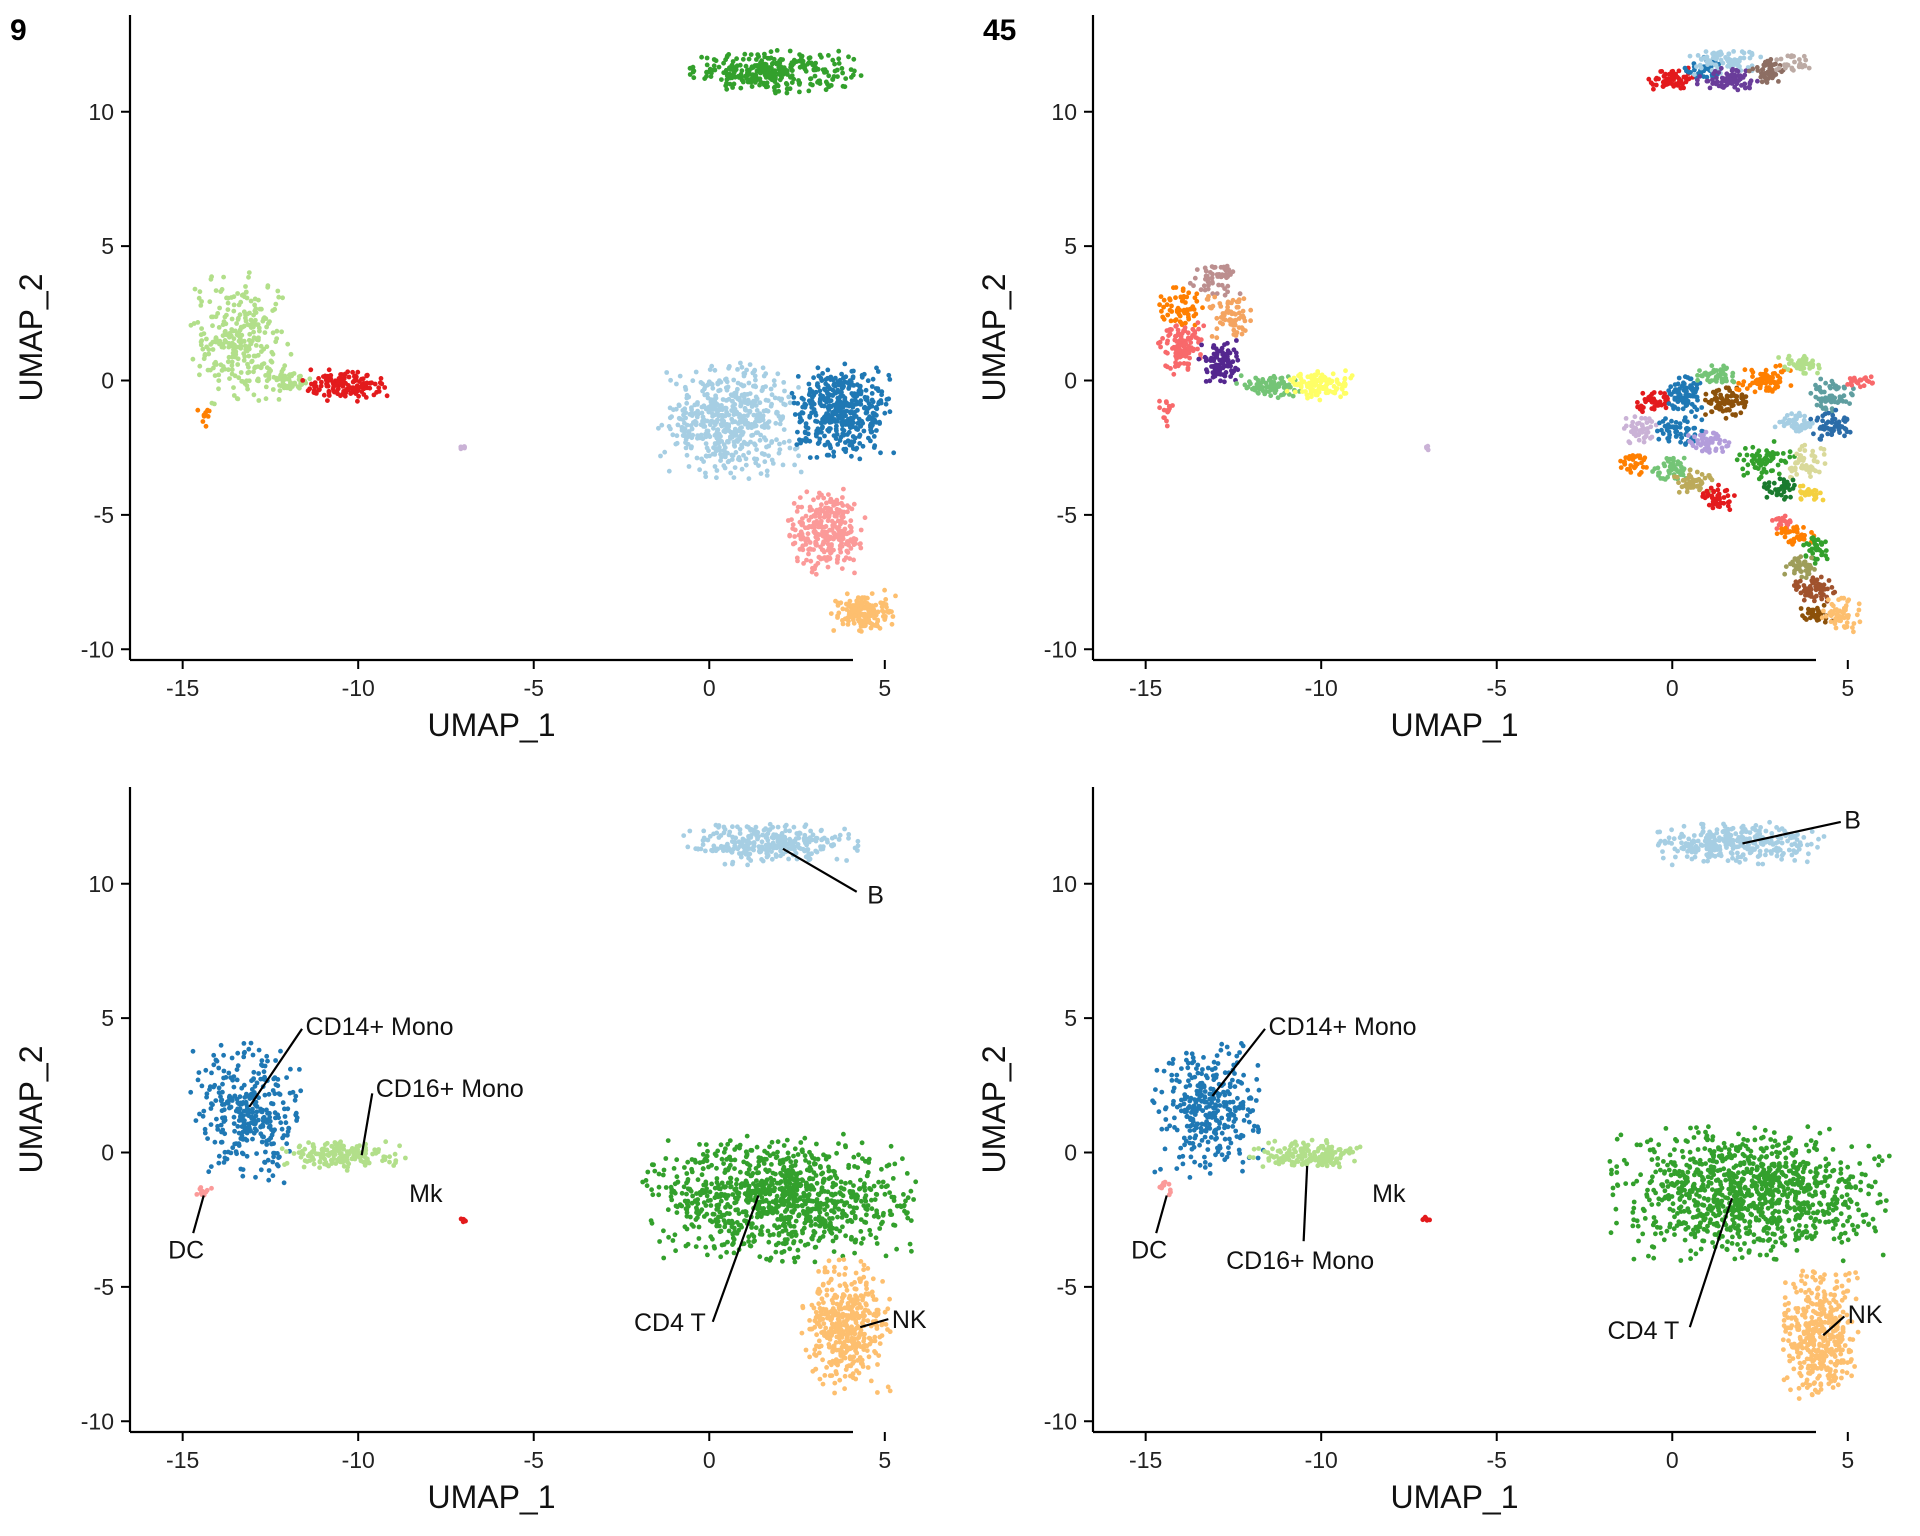 Image resolution: width=1920 pixels, height=1536 pixels. What do you see at coordinates (1145, 688) in the screenshot?
I see `x-tick-label: -15` at bounding box center [1145, 688].